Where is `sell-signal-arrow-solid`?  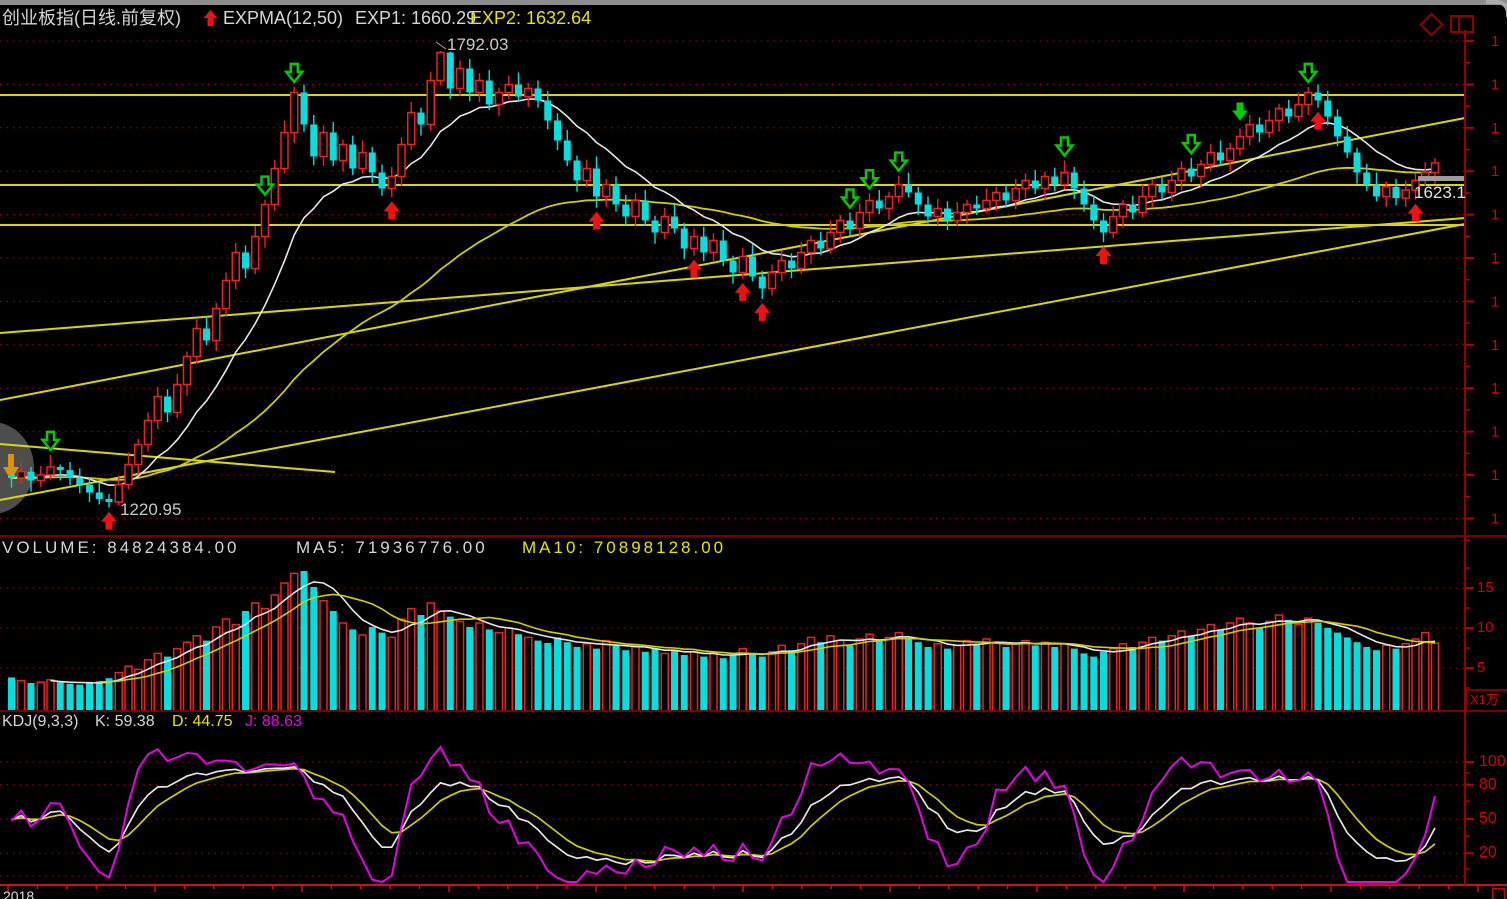 sell-signal-arrow-solid is located at coordinates (1240, 111).